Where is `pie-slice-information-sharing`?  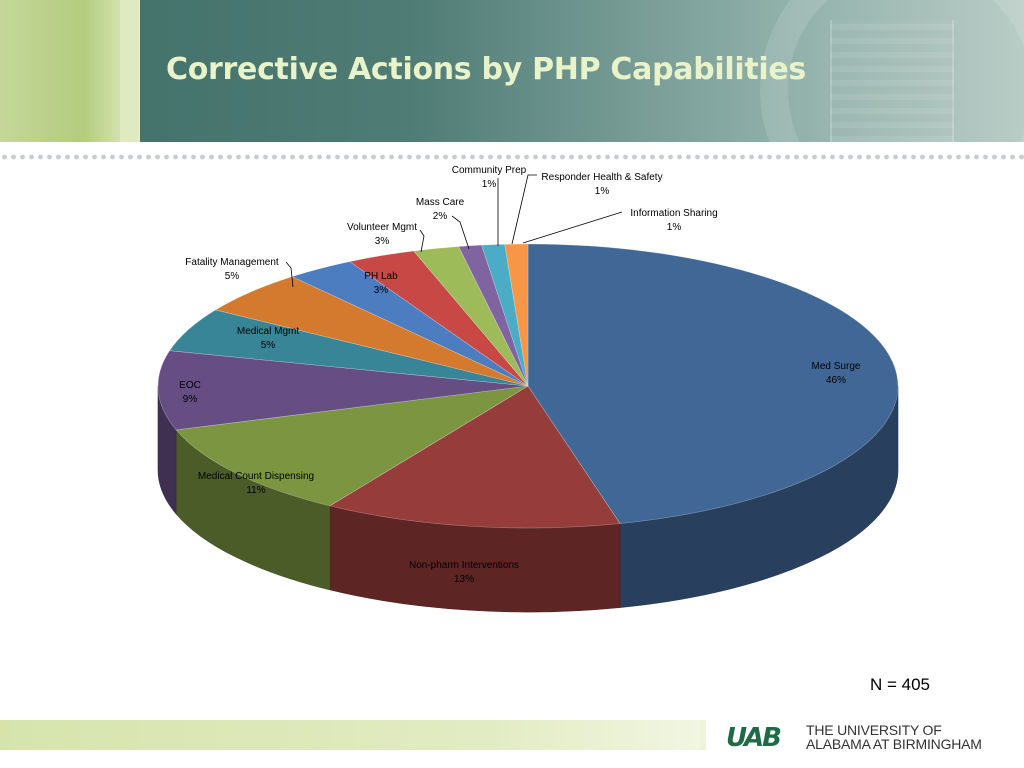
pie-slice-information-sharing is located at coordinates (516, 315).